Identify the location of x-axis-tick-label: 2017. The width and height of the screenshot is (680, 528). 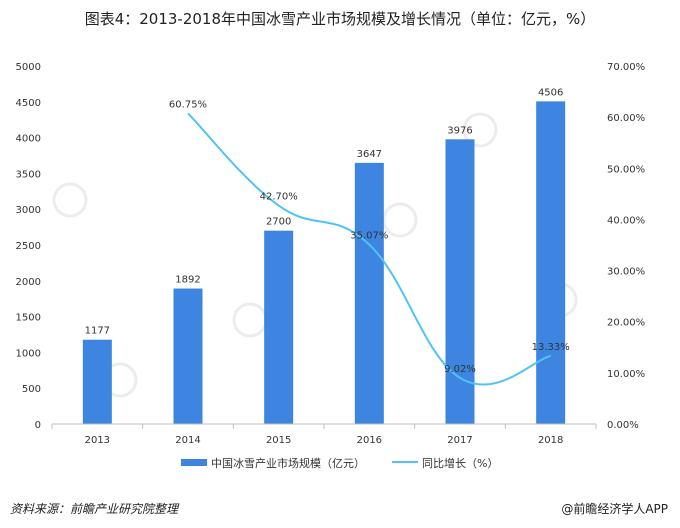
(459, 440).